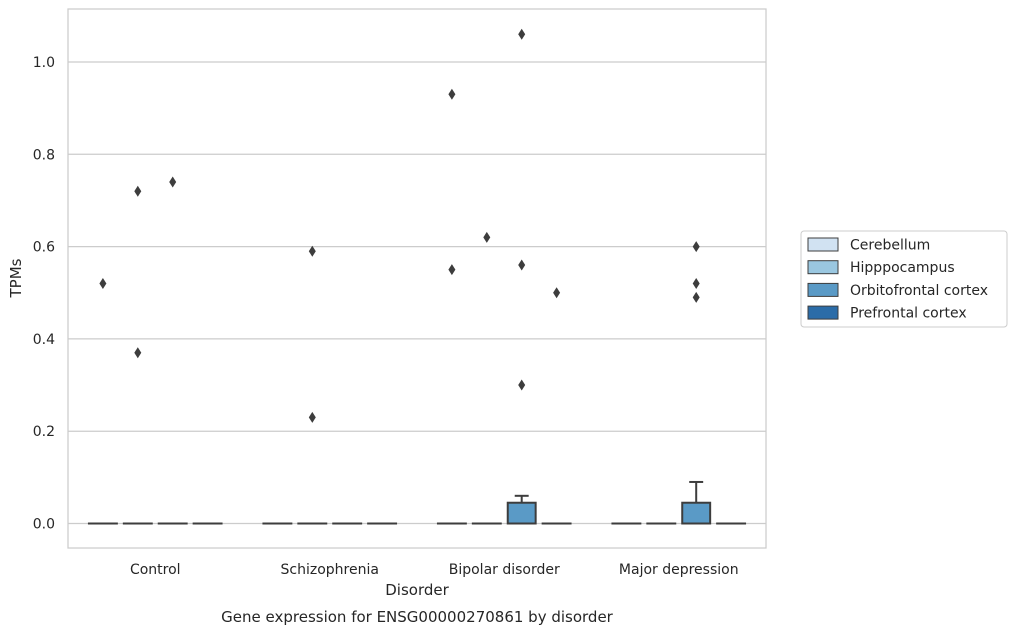  I want to click on legend-item: Hipppocampus, so click(881, 268).